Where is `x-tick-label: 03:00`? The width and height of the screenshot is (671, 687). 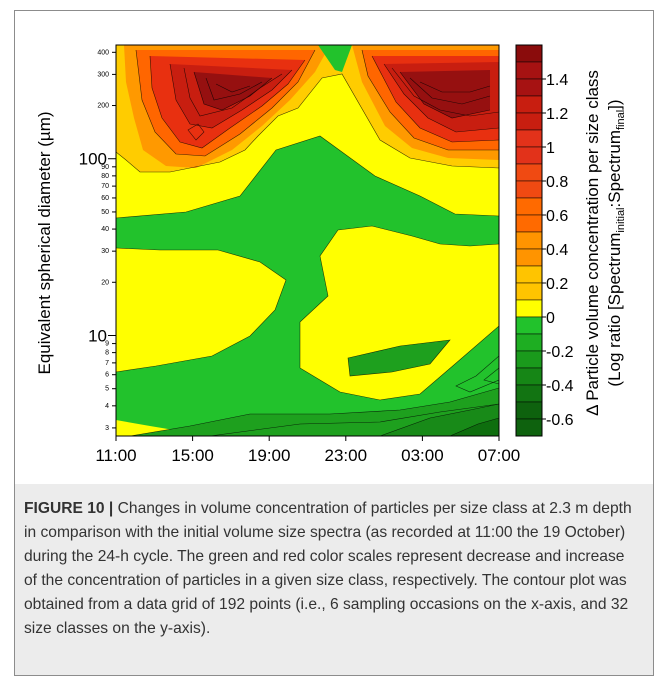 x-tick-label: 03:00 is located at coordinates (422, 455).